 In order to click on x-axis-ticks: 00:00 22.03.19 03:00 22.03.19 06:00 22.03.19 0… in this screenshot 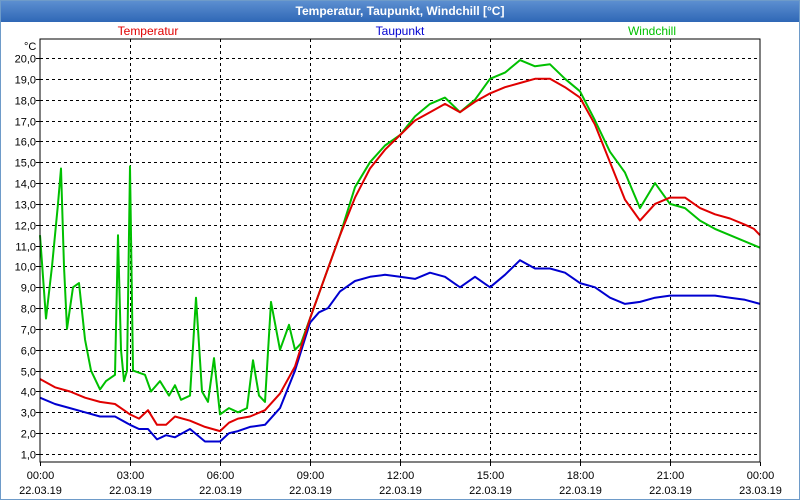, I will do `click(400, 479)`.